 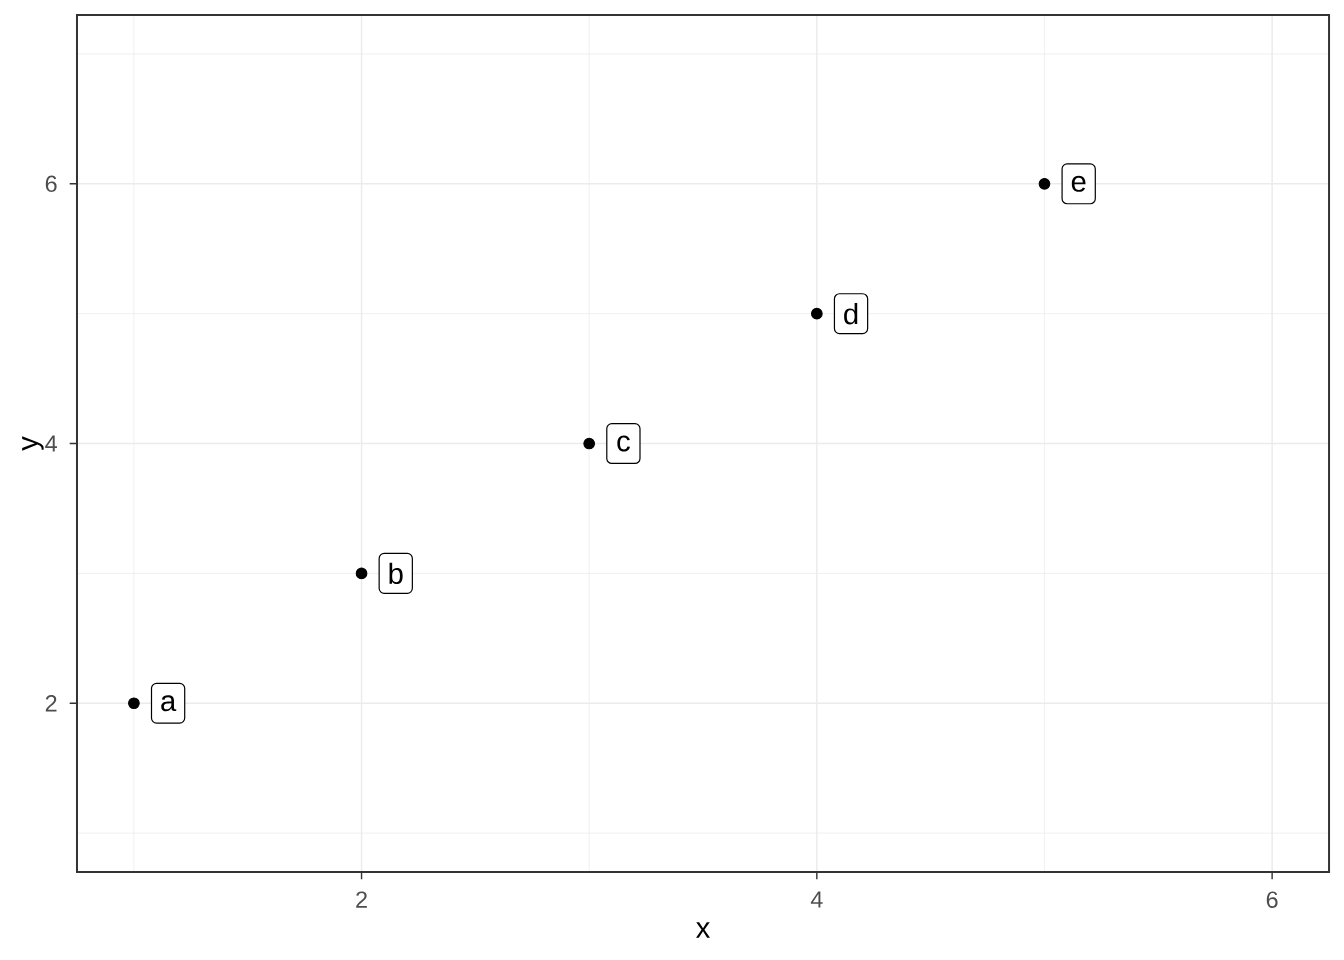 What do you see at coordinates (851, 313) in the screenshot?
I see `annotation: d` at bounding box center [851, 313].